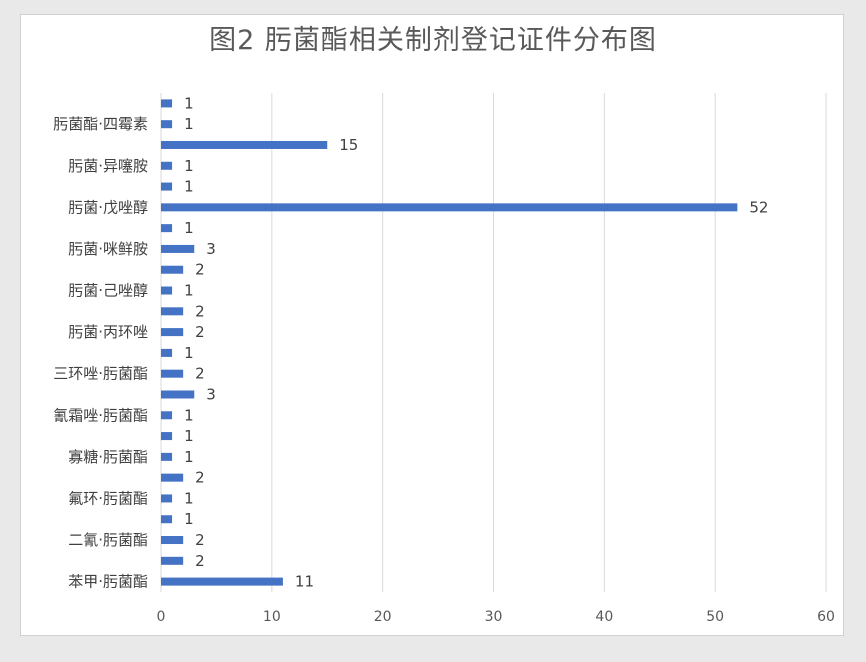  Describe the element at coordinates (108, 457) in the screenshot. I see `category-label: 寡糖·肟菌酯` at that location.